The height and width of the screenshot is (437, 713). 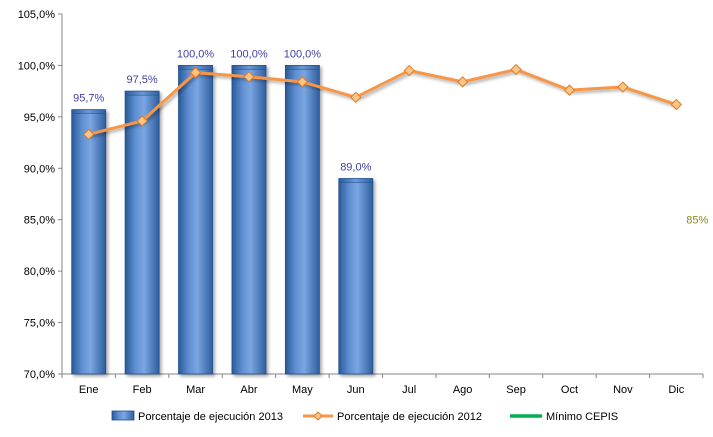 What do you see at coordinates (39, 169) in the screenshot?
I see `y-tick-label: 90,0%` at bounding box center [39, 169].